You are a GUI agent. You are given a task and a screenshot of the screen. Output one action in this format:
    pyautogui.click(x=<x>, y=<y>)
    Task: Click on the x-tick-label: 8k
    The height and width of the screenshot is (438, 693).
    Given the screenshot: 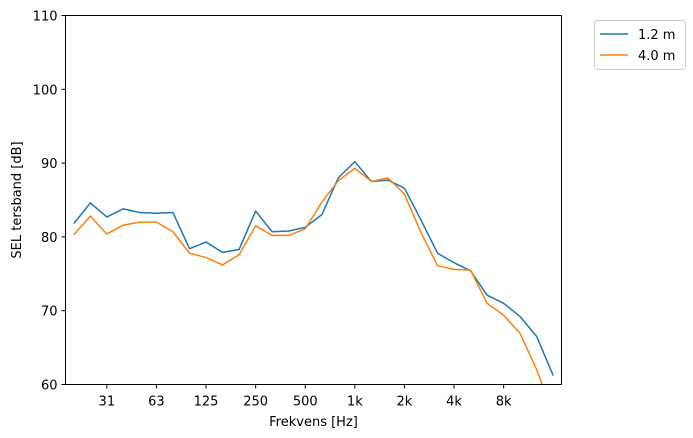 What is the action you would take?
    pyautogui.click(x=504, y=402)
    